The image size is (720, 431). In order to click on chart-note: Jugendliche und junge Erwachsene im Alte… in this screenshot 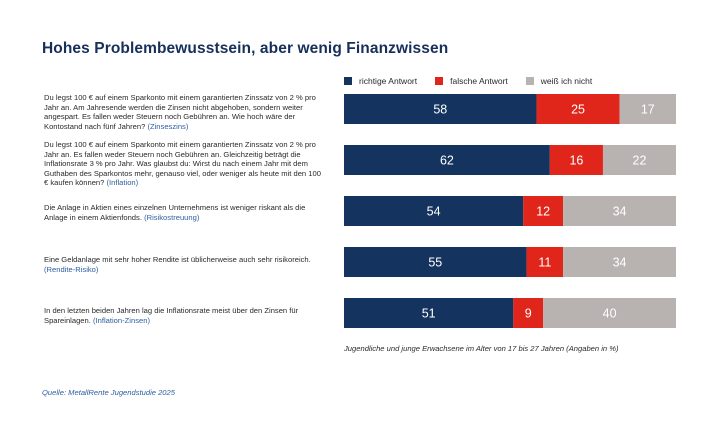, I will do `click(481, 348)`.